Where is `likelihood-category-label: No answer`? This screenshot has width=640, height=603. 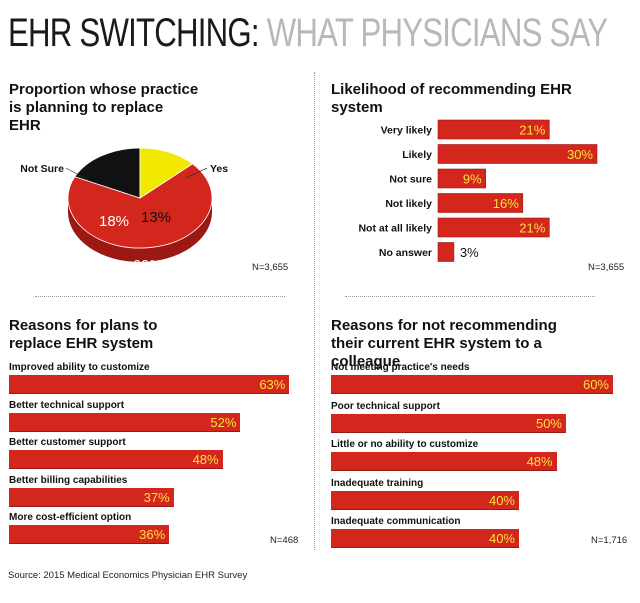 likelihood-category-label: No answer is located at coordinates (405, 253).